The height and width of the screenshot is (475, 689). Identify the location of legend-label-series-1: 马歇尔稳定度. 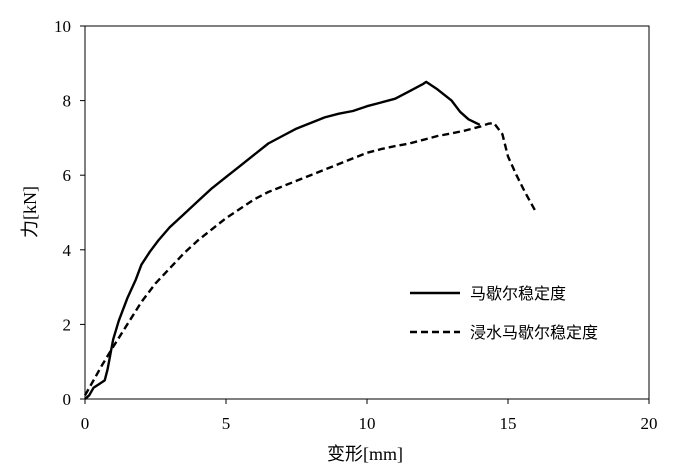
(518, 293).